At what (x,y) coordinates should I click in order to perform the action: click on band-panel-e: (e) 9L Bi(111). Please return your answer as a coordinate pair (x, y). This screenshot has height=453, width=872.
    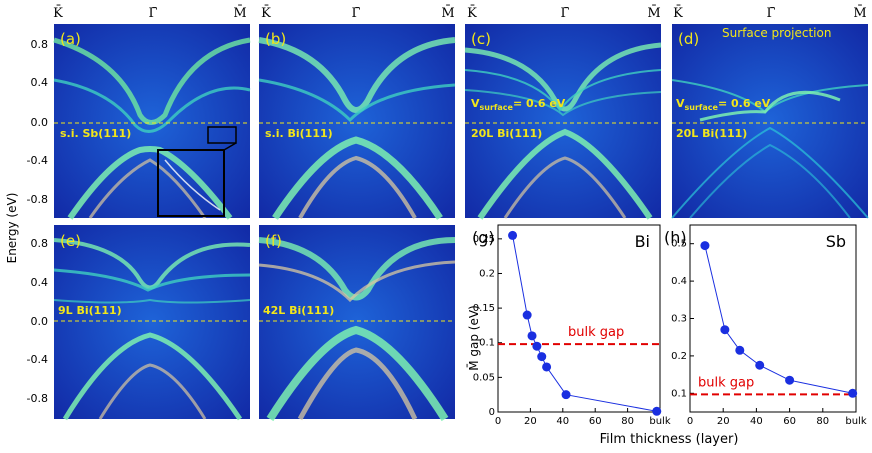
    Looking at the image, I should click on (152, 323).